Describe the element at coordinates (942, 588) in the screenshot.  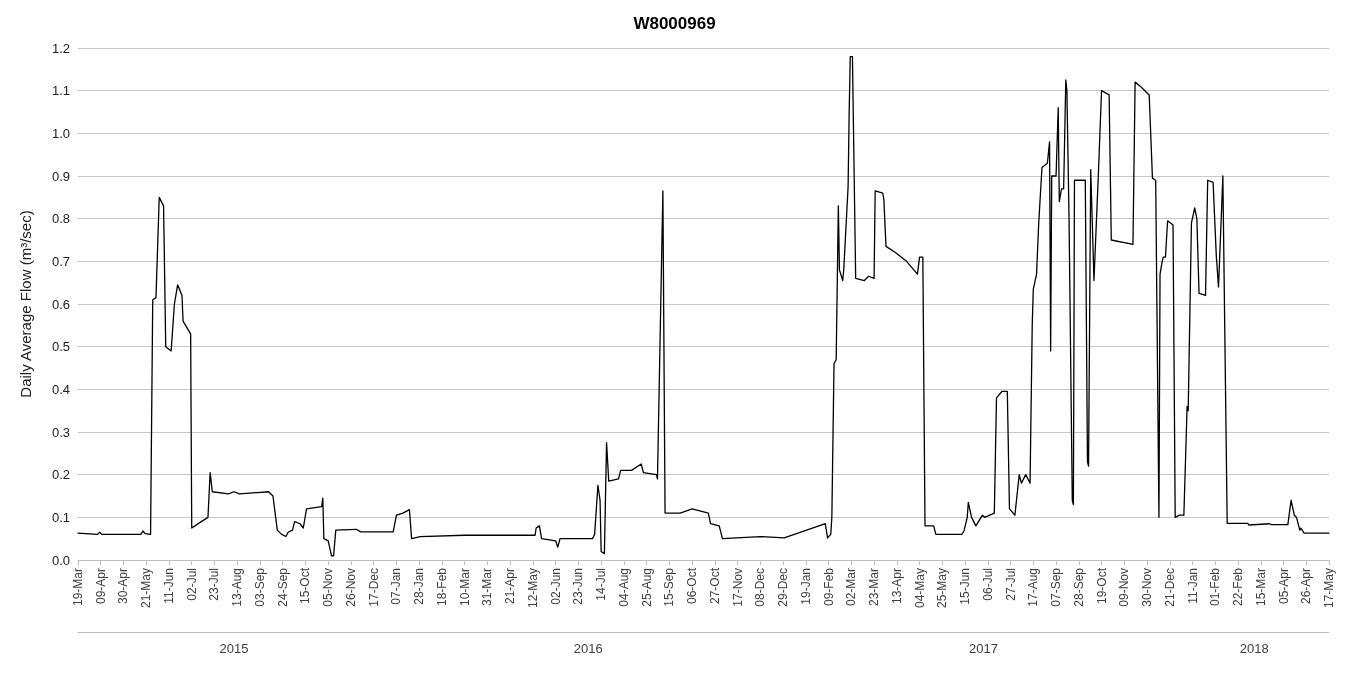
I see `x-tick-label: 25-May` at that location.